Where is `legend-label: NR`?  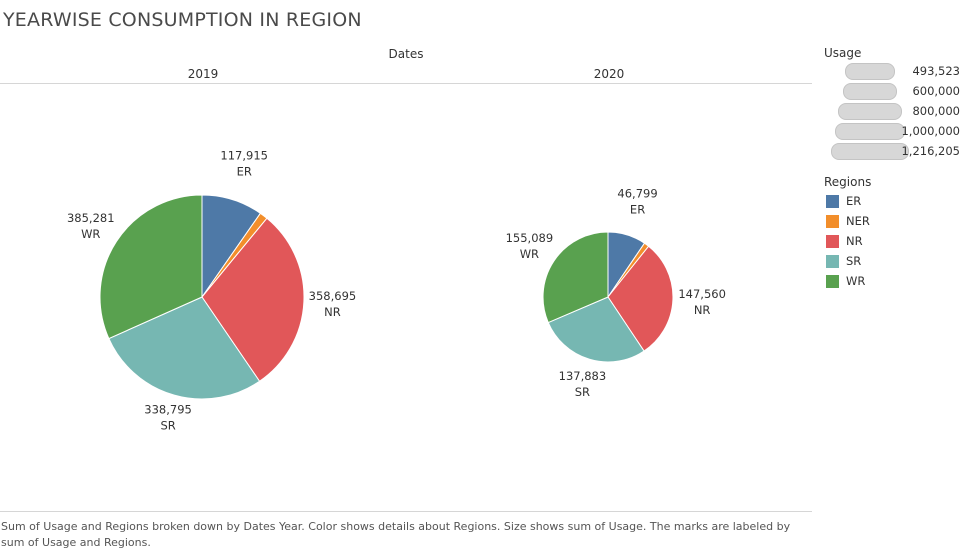
legend-label: NR is located at coordinates (854, 241).